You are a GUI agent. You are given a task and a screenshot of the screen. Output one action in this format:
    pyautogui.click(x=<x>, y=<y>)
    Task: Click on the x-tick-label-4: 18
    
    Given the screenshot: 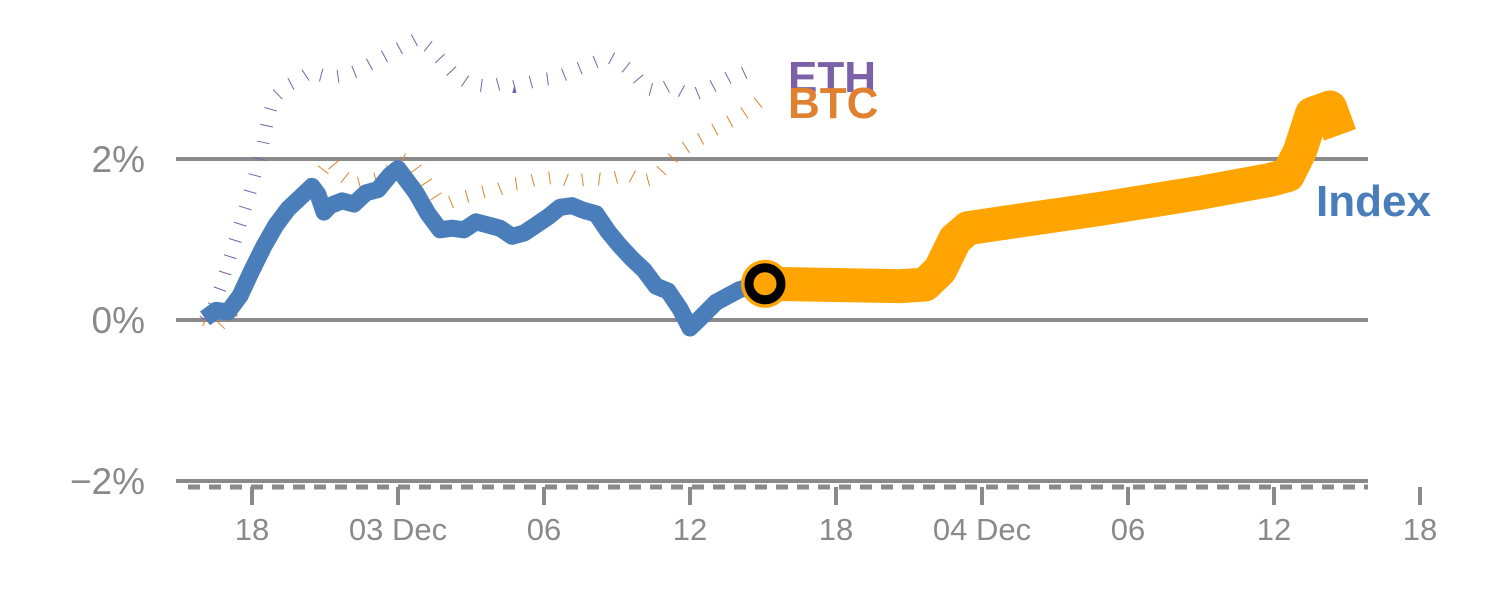 What is the action you would take?
    pyautogui.click(x=836, y=529)
    